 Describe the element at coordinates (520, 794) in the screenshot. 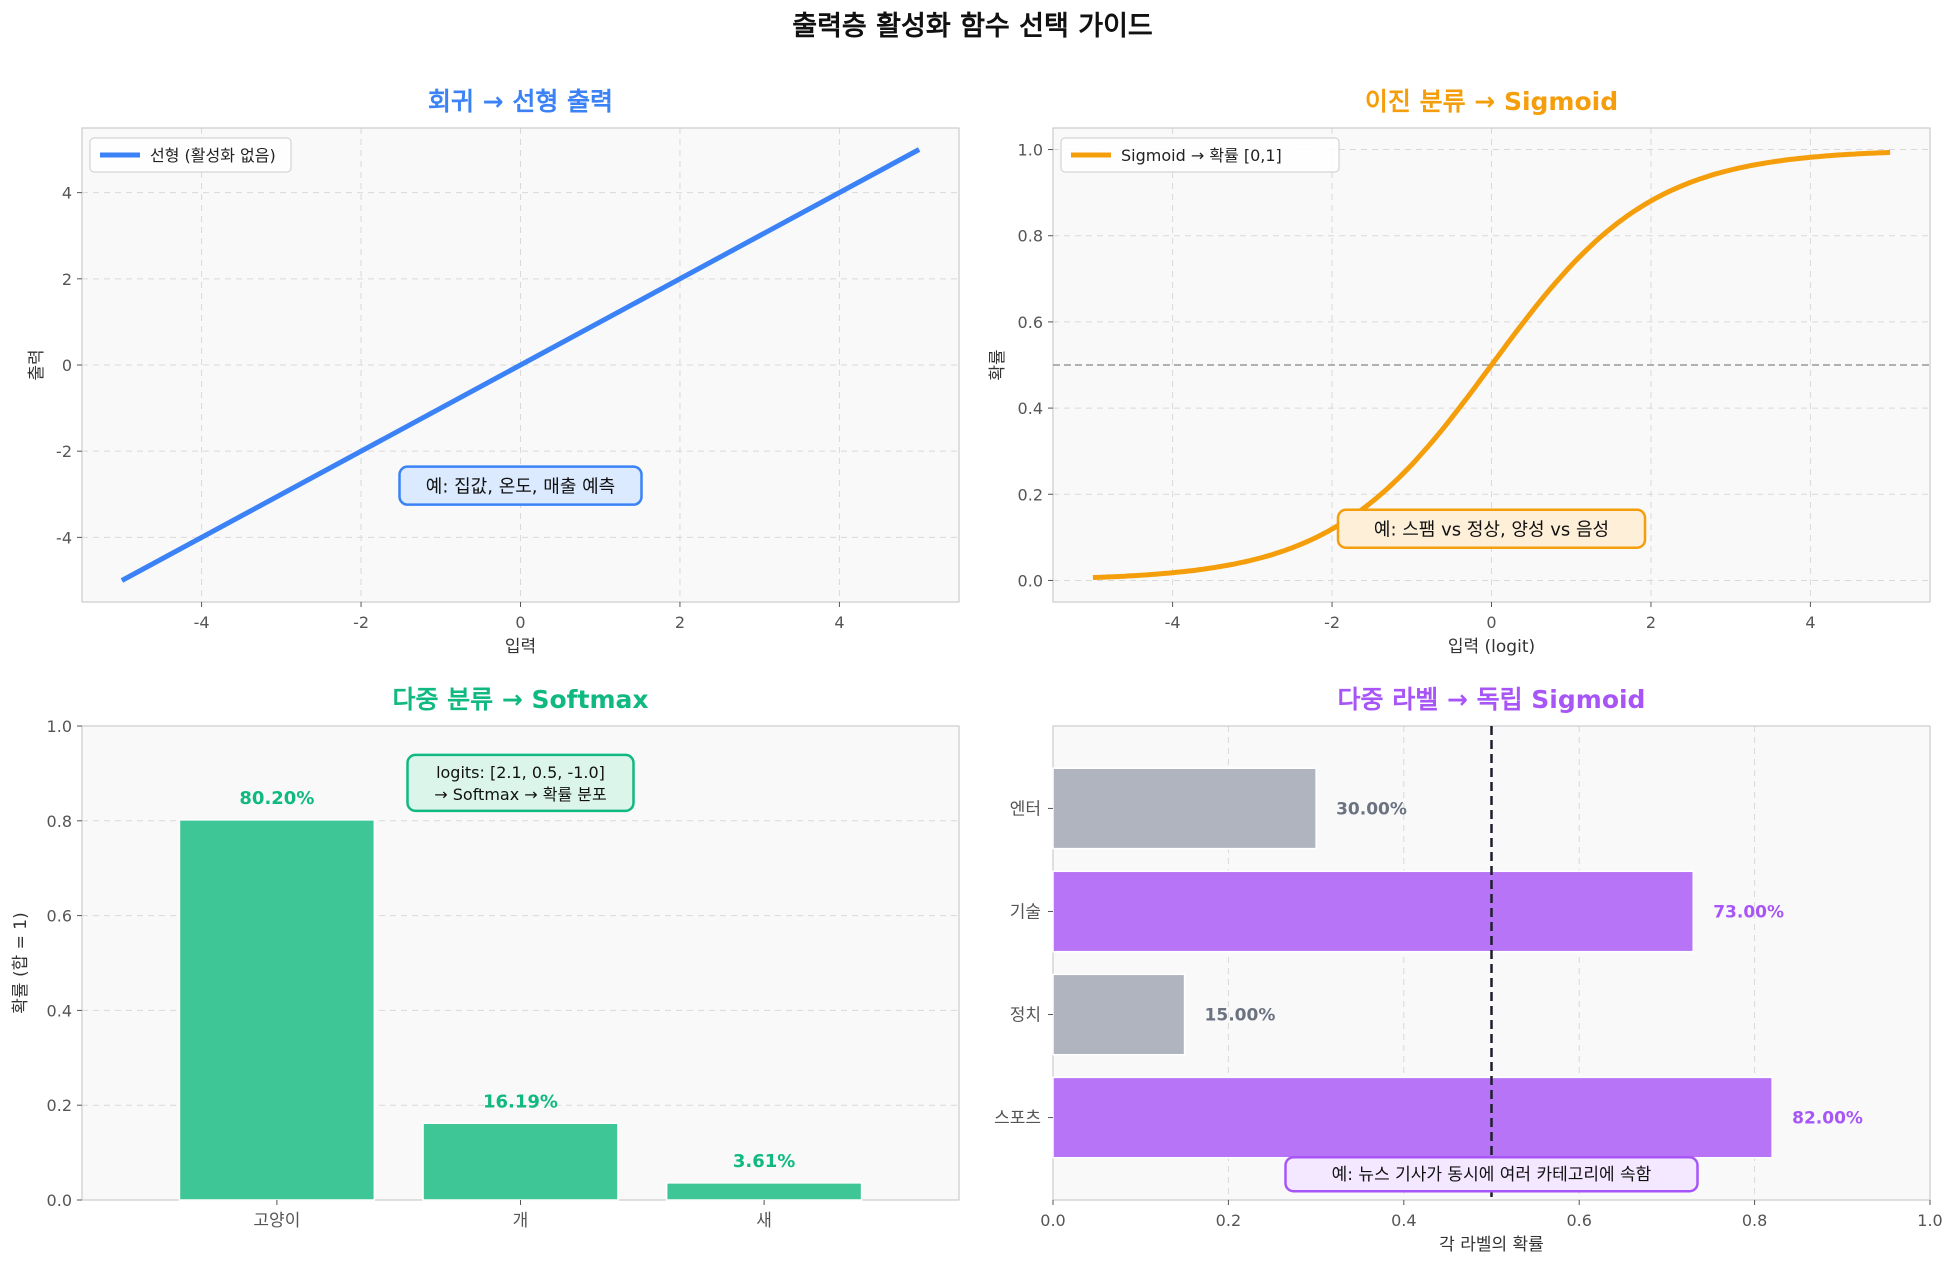

I see `annotation-text: → Softmax → 확률 분포` at that location.